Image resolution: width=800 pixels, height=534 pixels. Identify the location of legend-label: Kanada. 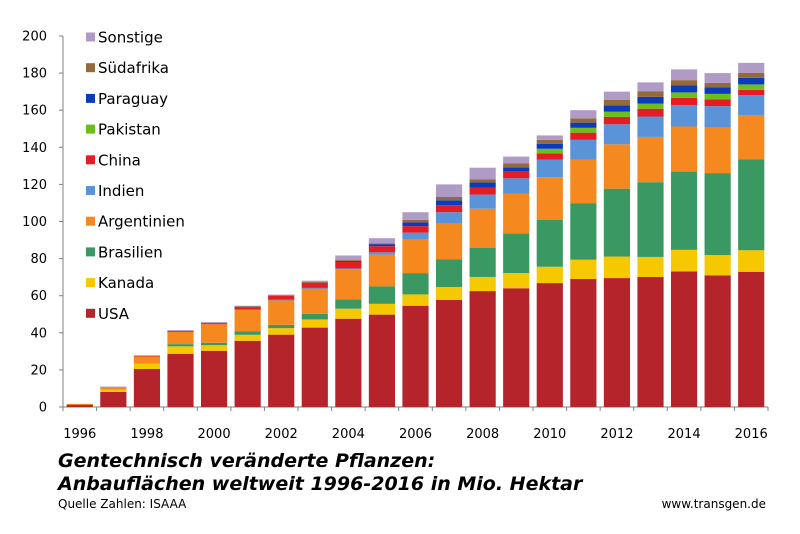
(126, 283).